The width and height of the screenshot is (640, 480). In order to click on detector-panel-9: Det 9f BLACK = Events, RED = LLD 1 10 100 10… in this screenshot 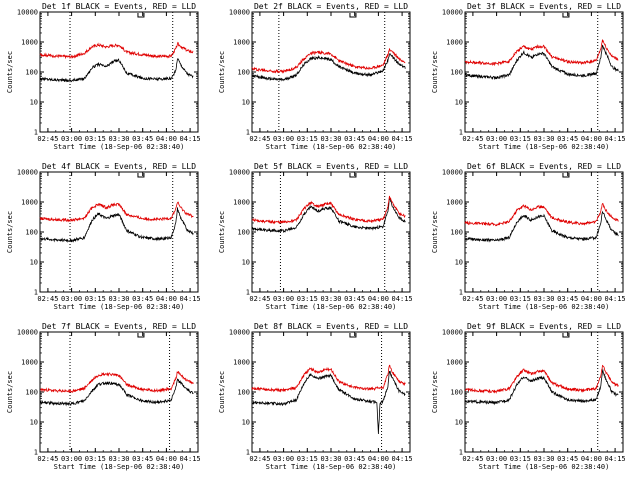, I will do `click(528, 396)`.